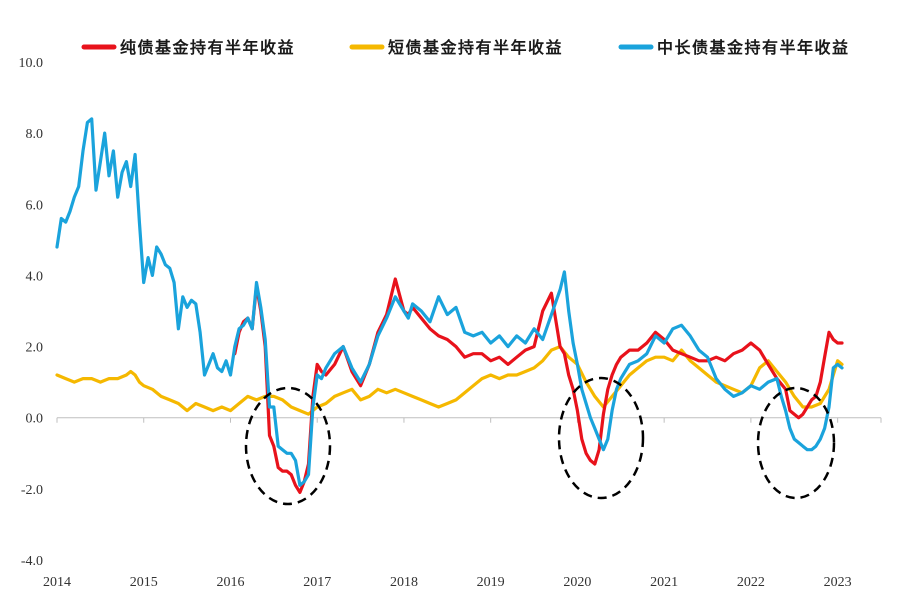 The width and height of the screenshot is (901, 606). What do you see at coordinates (230, 582) in the screenshot?
I see `x-tick-label-2016: 2016` at bounding box center [230, 582].